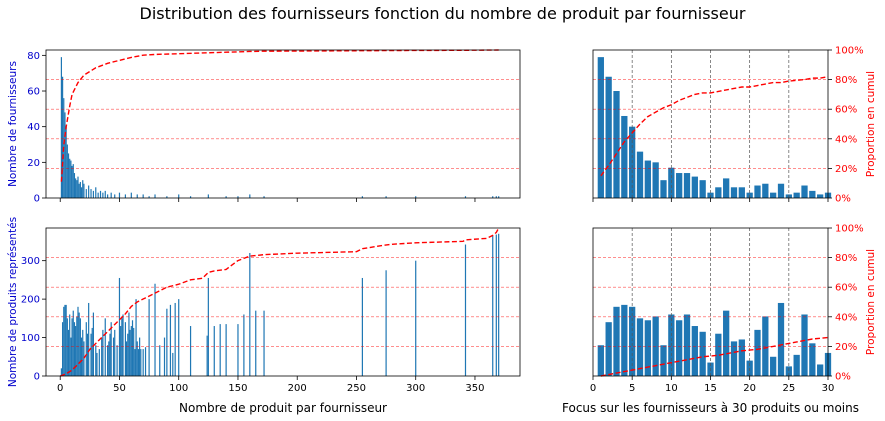  What do you see at coordinates (474, 388) in the screenshot?
I see `x-tick-label: 350` at bounding box center [474, 388].